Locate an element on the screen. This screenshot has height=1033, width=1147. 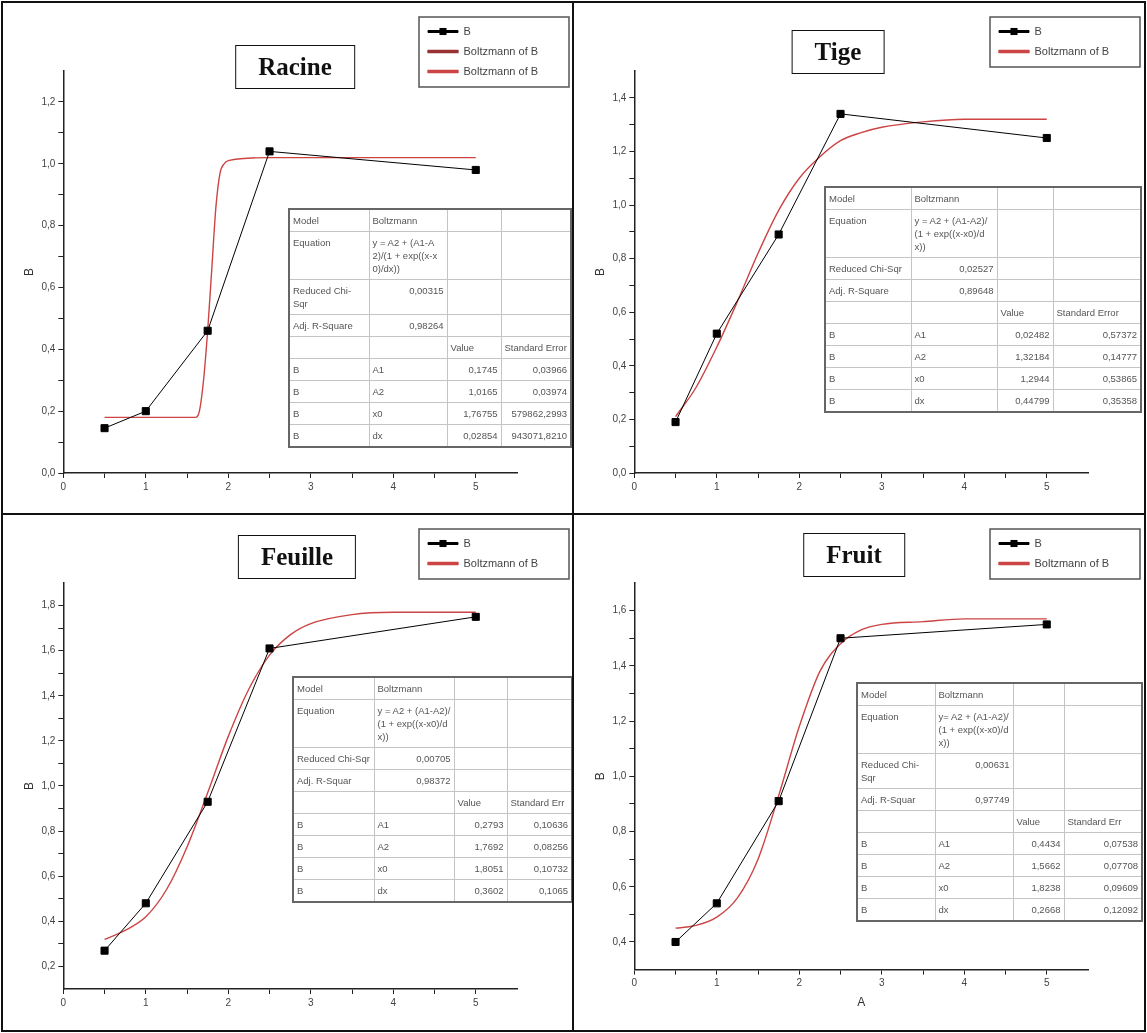
text: 0,12092 is located at coordinates (1120, 909).